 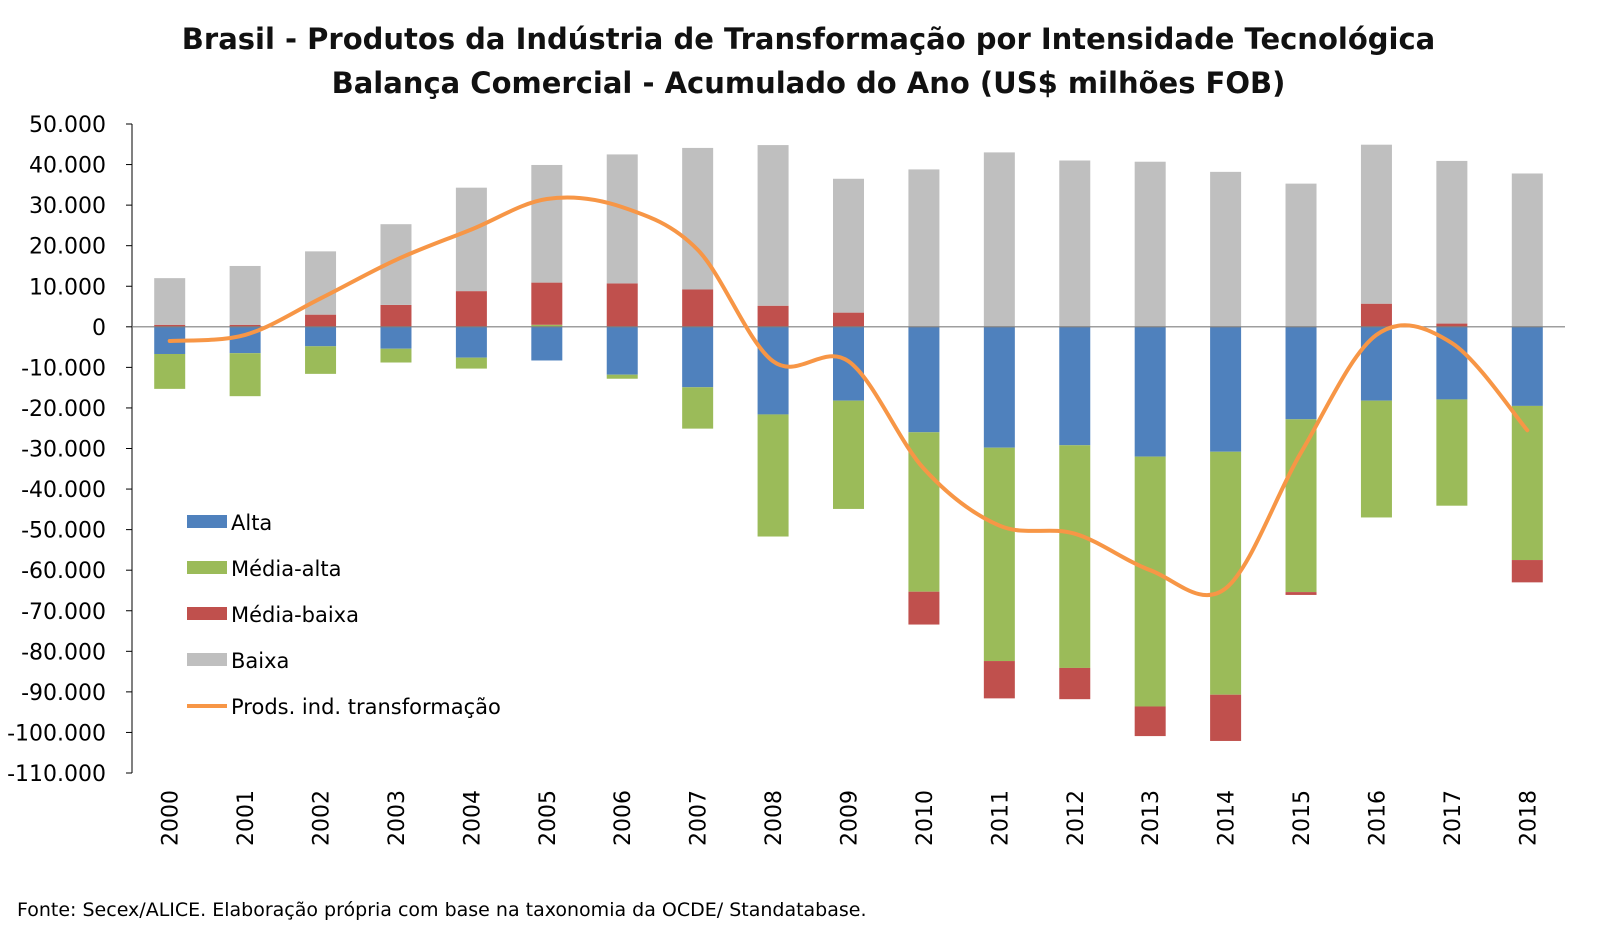 I want to click on bar-alta-2003, so click(x=396, y=337).